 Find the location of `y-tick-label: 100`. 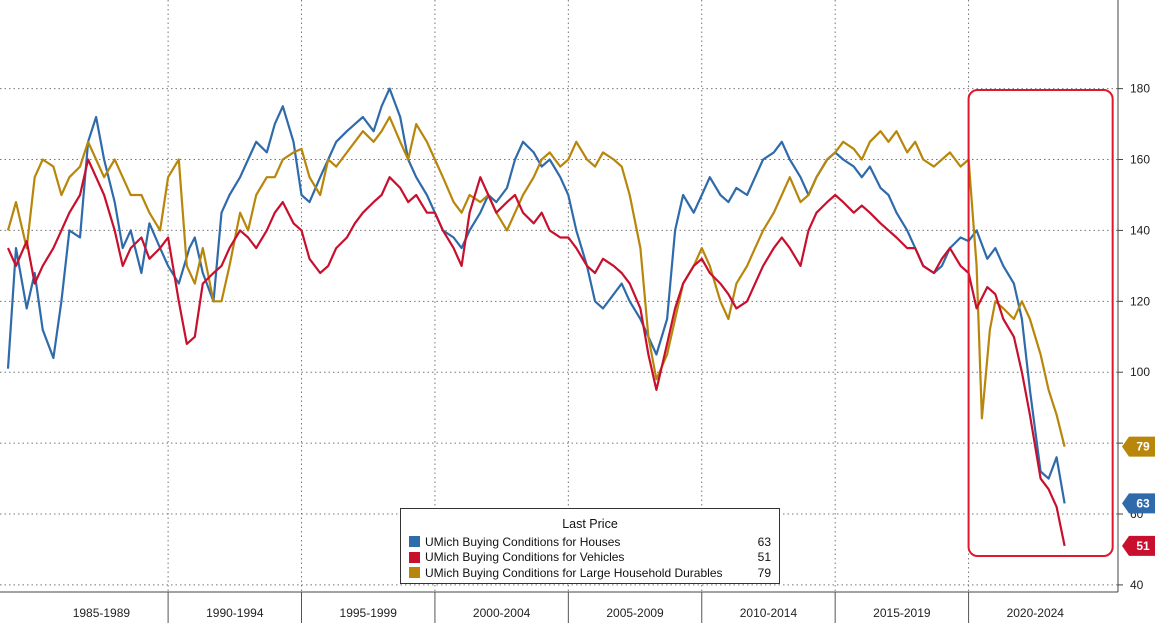

y-tick-label: 100 is located at coordinates (1140, 372).